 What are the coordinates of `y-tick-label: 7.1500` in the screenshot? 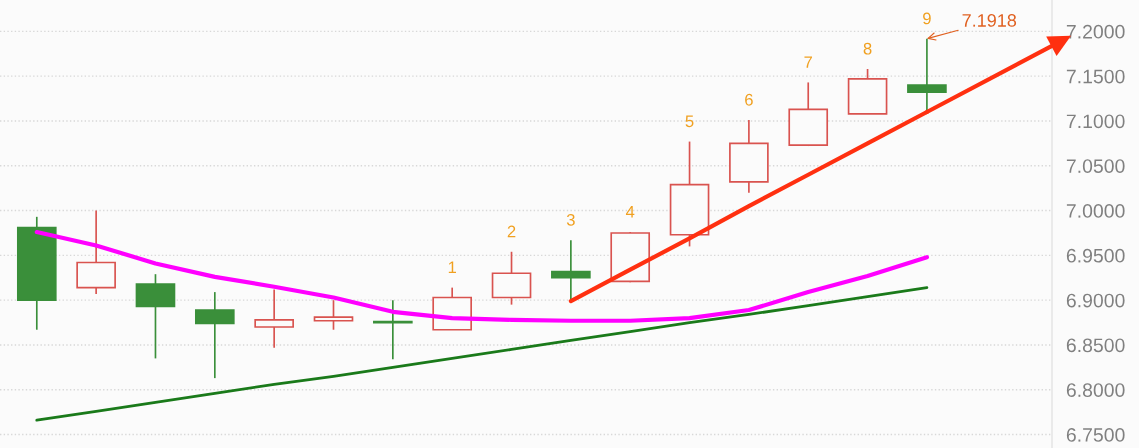 It's located at (1095, 76).